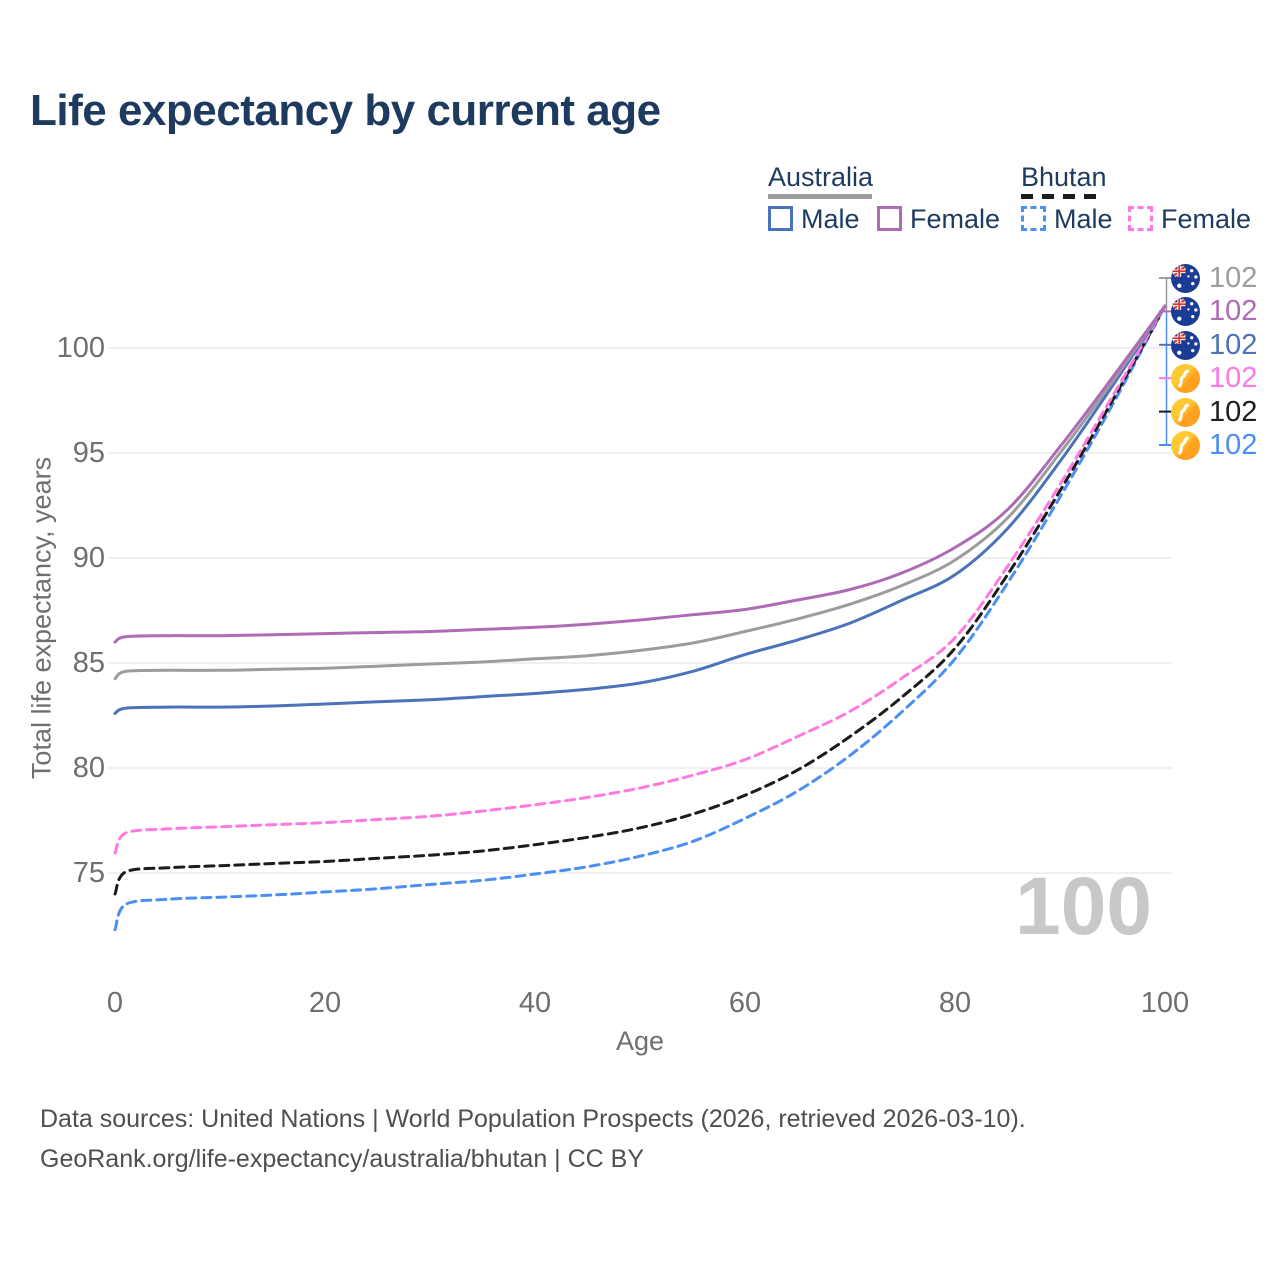 The height and width of the screenshot is (1280, 1280). What do you see at coordinates (1083, 906) in the screenshot?
I see `age-watermark: 100` at bounding box center [1083, 906].